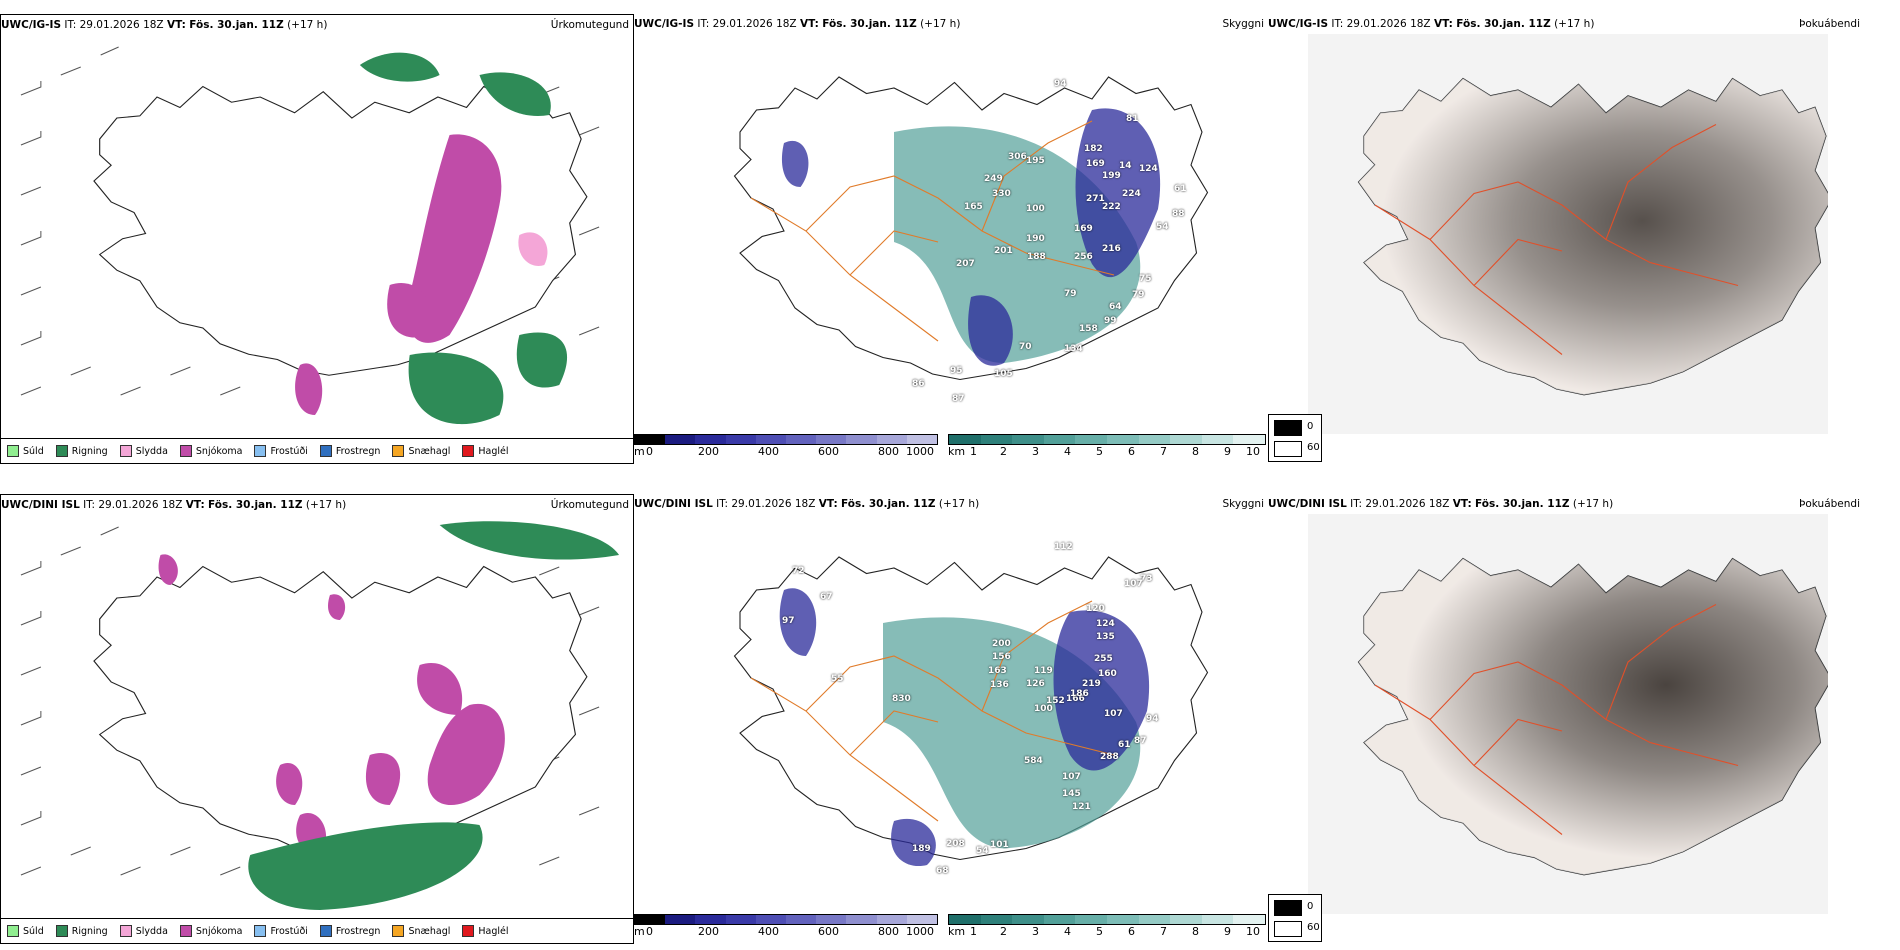 The image size is (1900, 950). I want to click on fog-legend: 0 60, so click(1295, 438).